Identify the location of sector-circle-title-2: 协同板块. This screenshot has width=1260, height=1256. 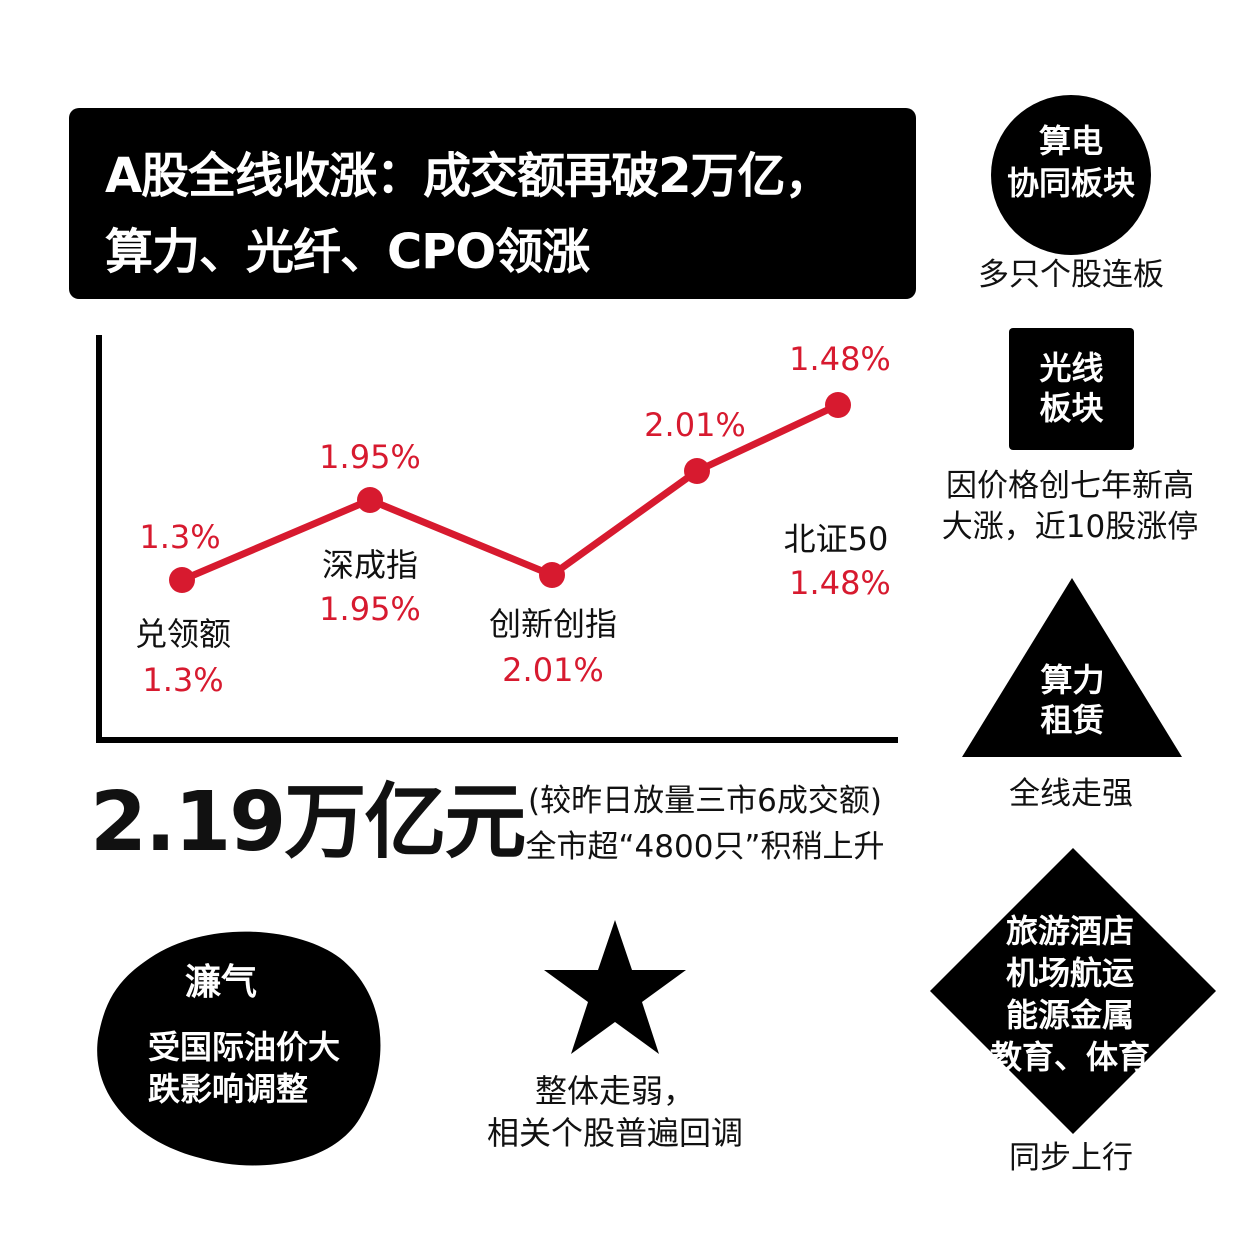
(1070, 183).